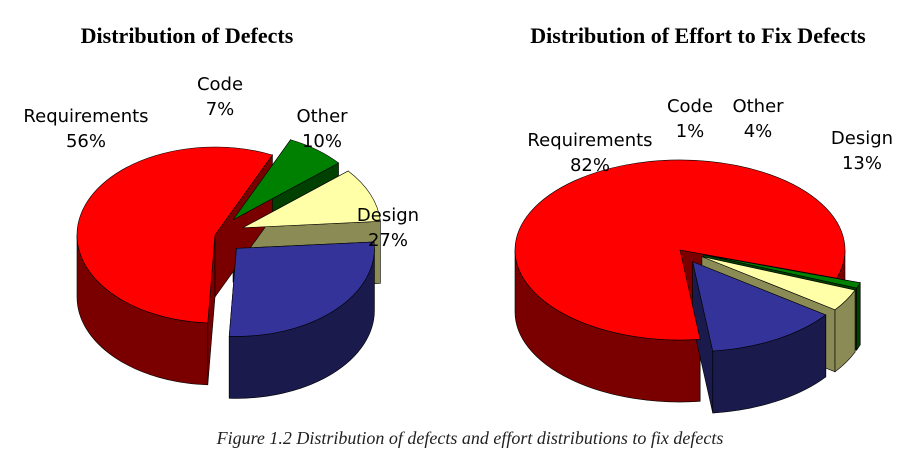 The width and height of the screenshot is (913, 466). Describe the element at coordinates (690, 131) in the screenshot. I see `slice-value-label: 1%` at that location.